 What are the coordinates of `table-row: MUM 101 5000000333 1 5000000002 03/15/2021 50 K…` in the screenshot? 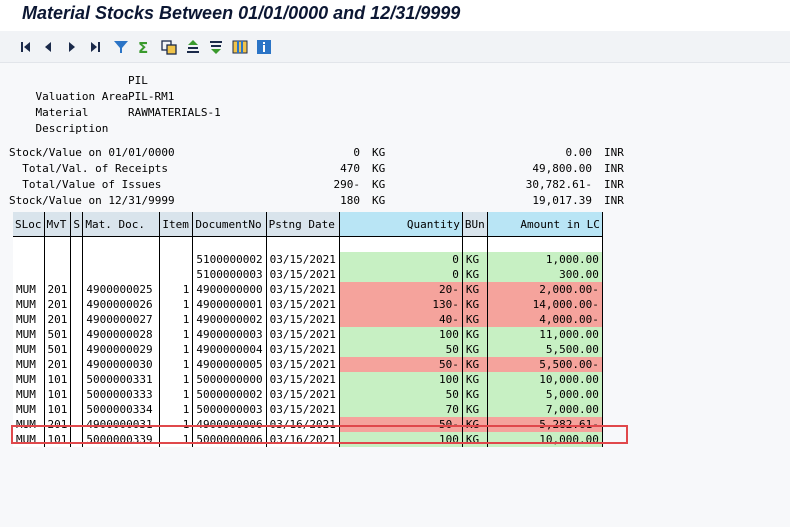 It's located at (308, 394).